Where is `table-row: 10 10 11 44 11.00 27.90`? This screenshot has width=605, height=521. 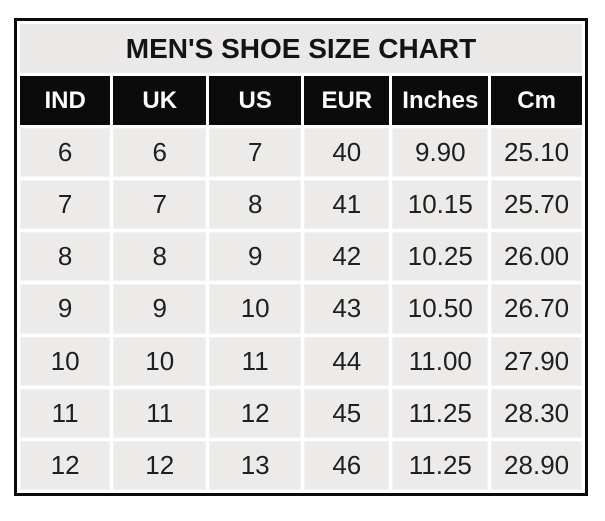 table-row: 10 10 11 44 11.00 27.90 is located at coordinates (301, 361).